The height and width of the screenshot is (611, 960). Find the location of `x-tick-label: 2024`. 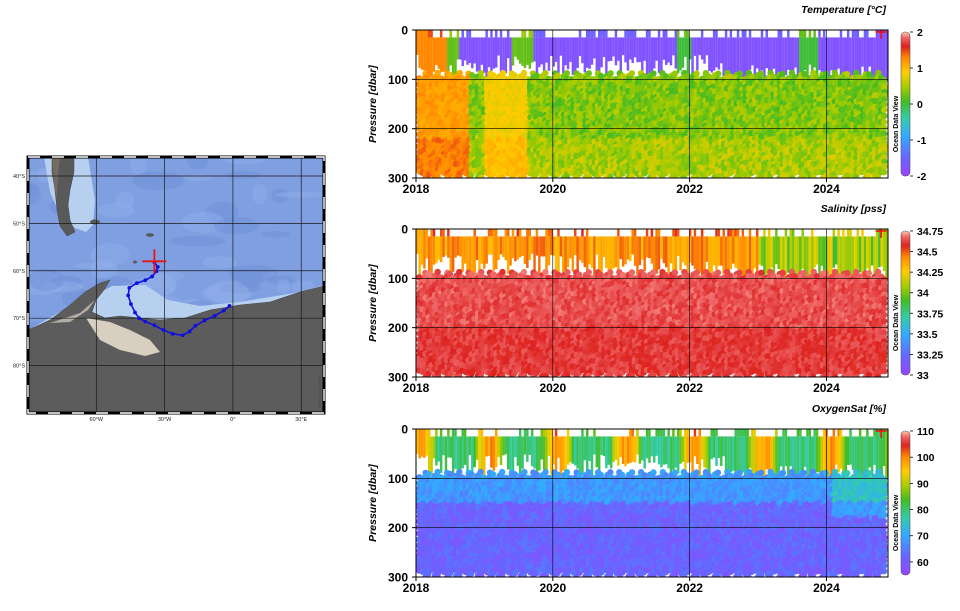

x-tick-label: 2024 is located at coordinates (826, 189).